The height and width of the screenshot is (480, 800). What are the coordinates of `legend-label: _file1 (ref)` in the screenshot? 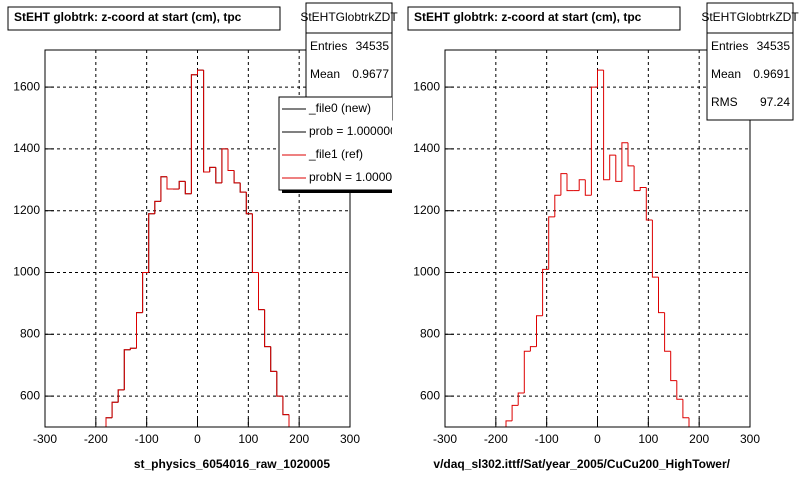 It's located at (335, 154).